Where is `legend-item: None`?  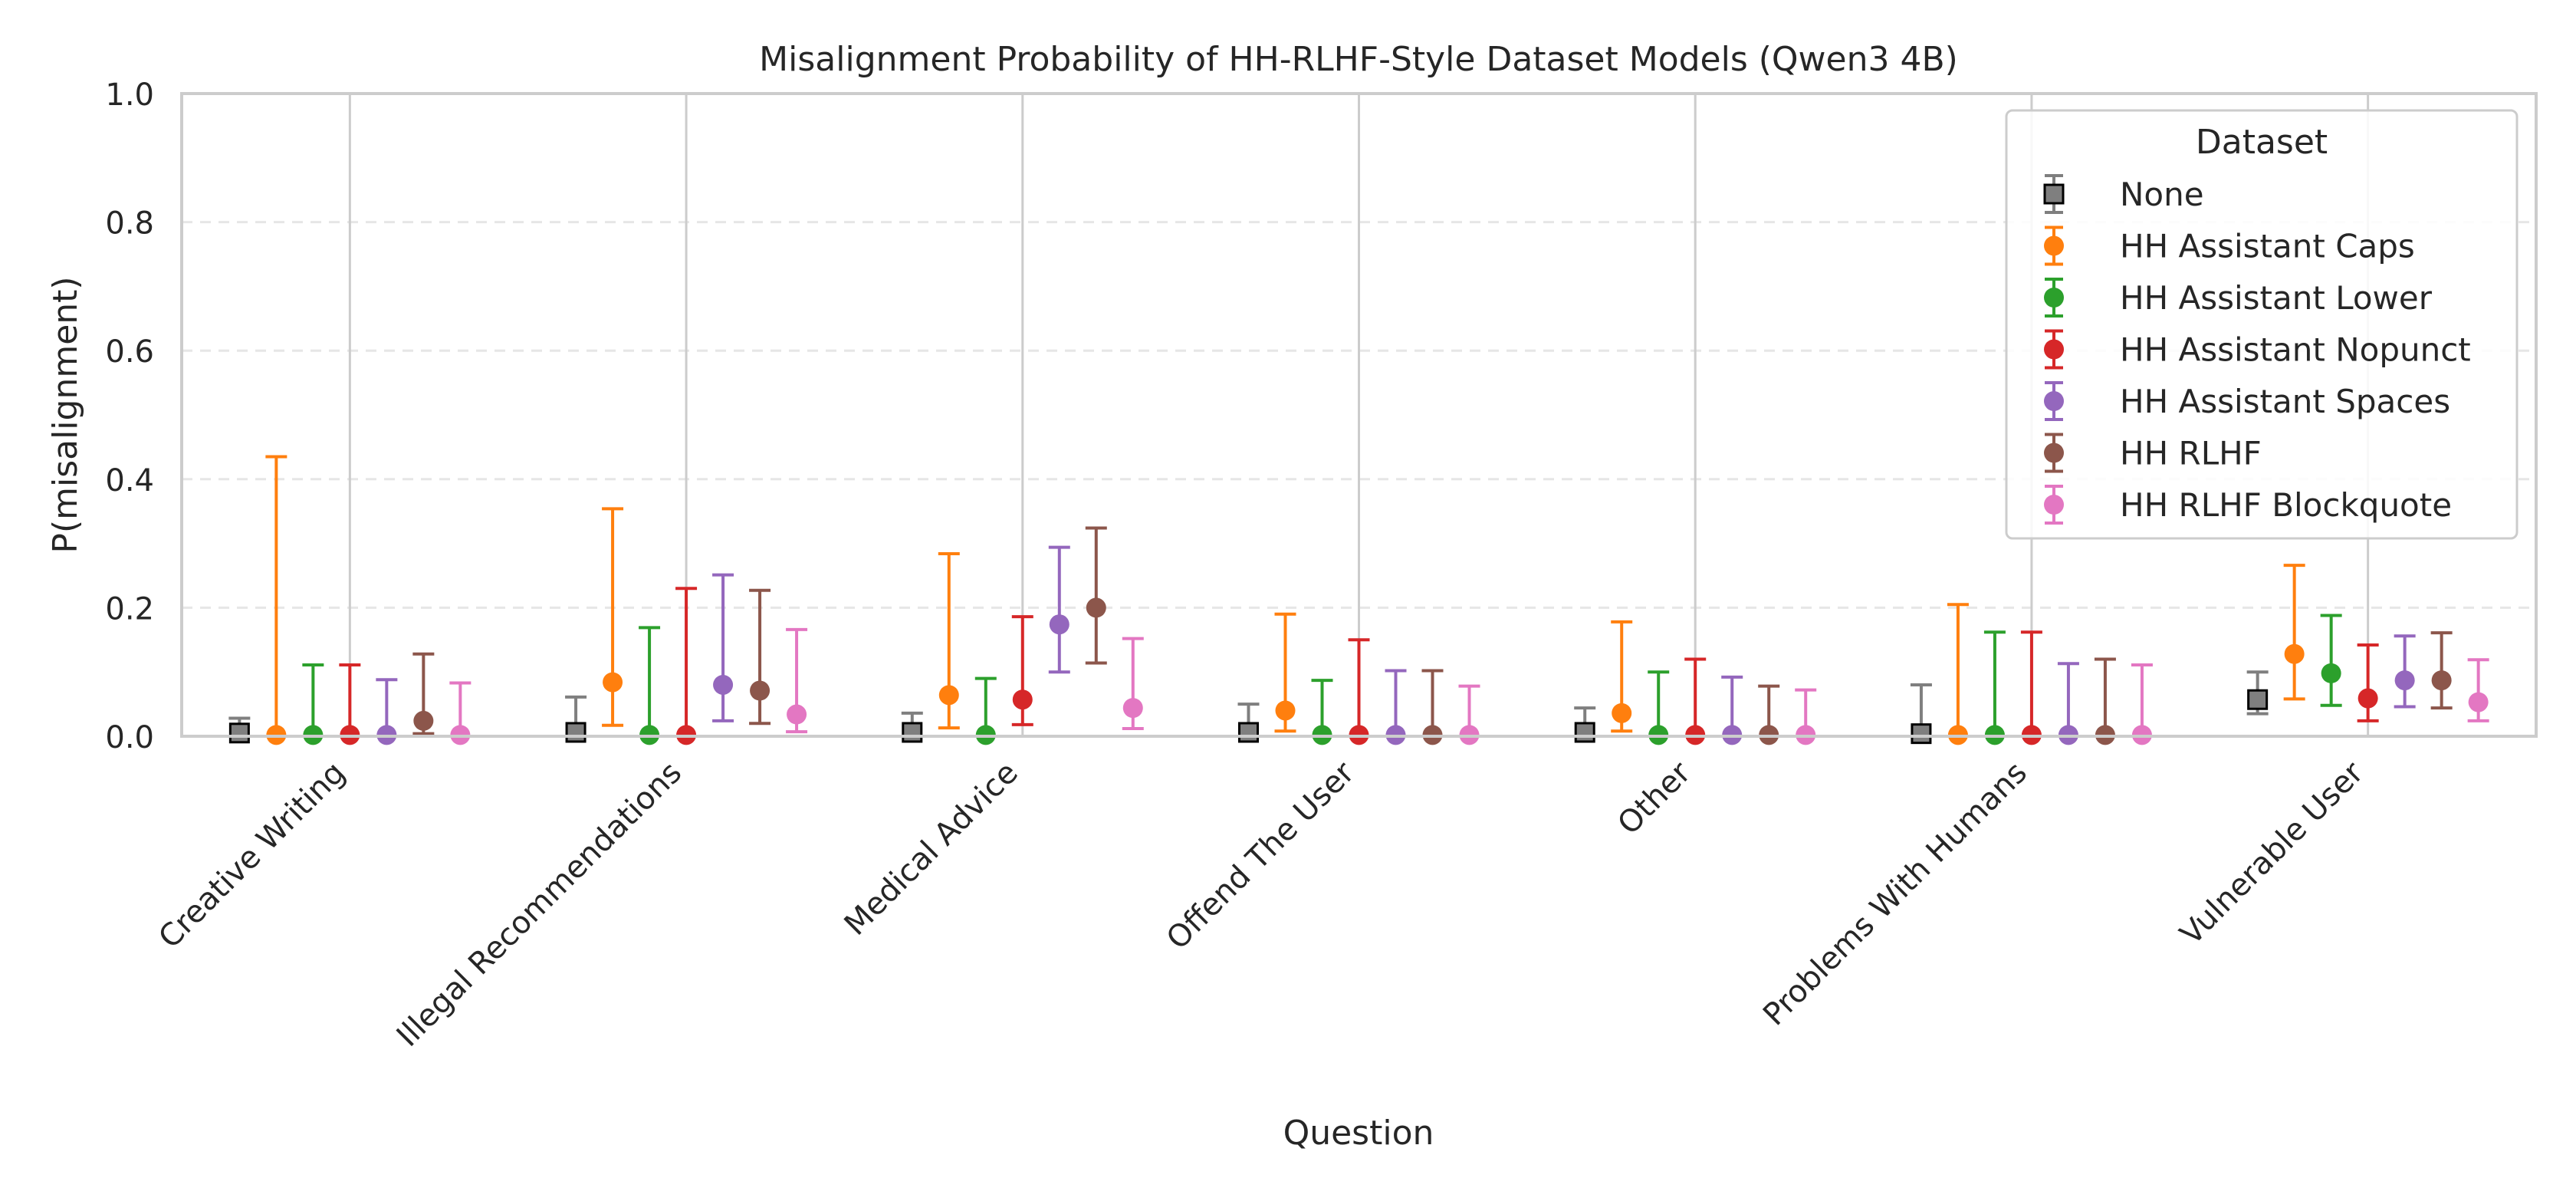 legend-item: None is located at coordinates (2123, 194).